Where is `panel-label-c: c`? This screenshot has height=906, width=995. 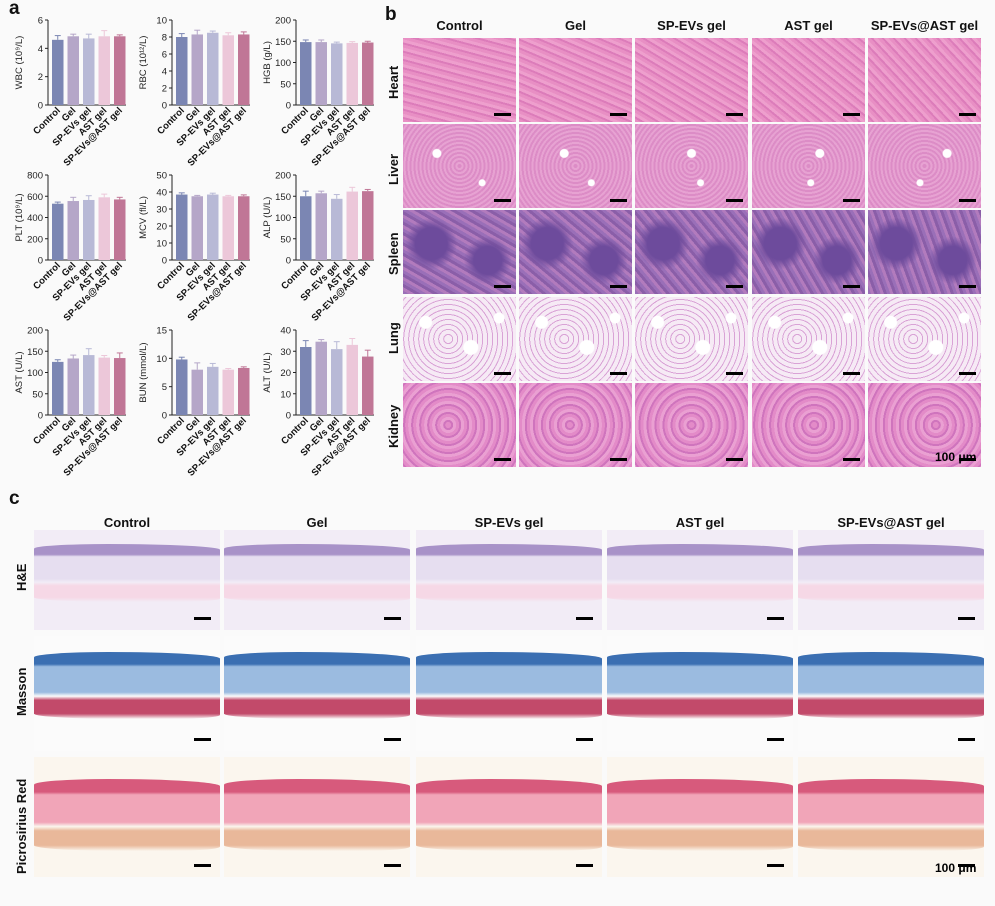
panel-label-c: c is located at coordinates (14, 498).